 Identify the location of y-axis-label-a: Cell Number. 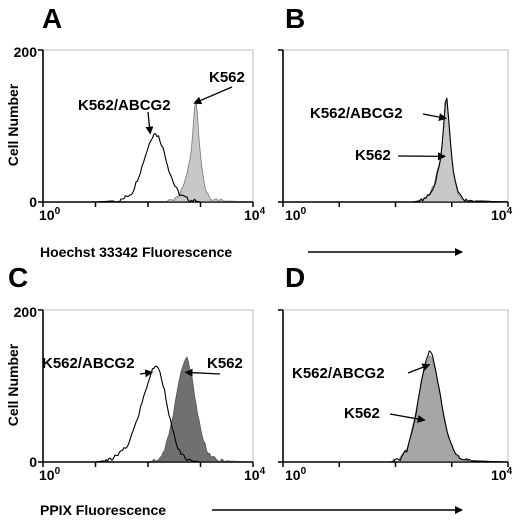
(13, 124).